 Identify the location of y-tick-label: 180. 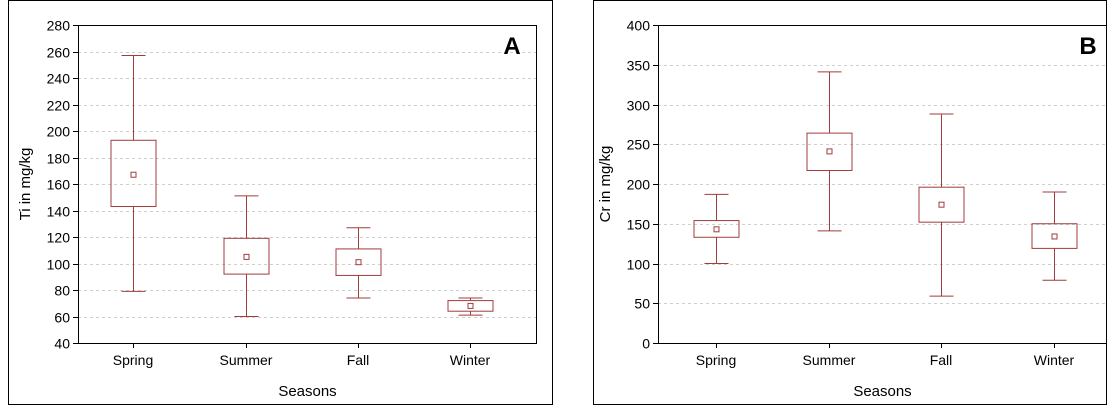
(59, 159).